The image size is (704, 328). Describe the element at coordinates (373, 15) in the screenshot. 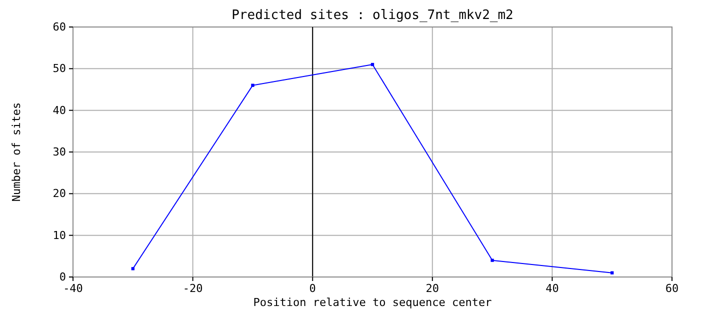

I see `chart-title: Predicted sites : oligos_7nt_mkv2_m2` at that location.